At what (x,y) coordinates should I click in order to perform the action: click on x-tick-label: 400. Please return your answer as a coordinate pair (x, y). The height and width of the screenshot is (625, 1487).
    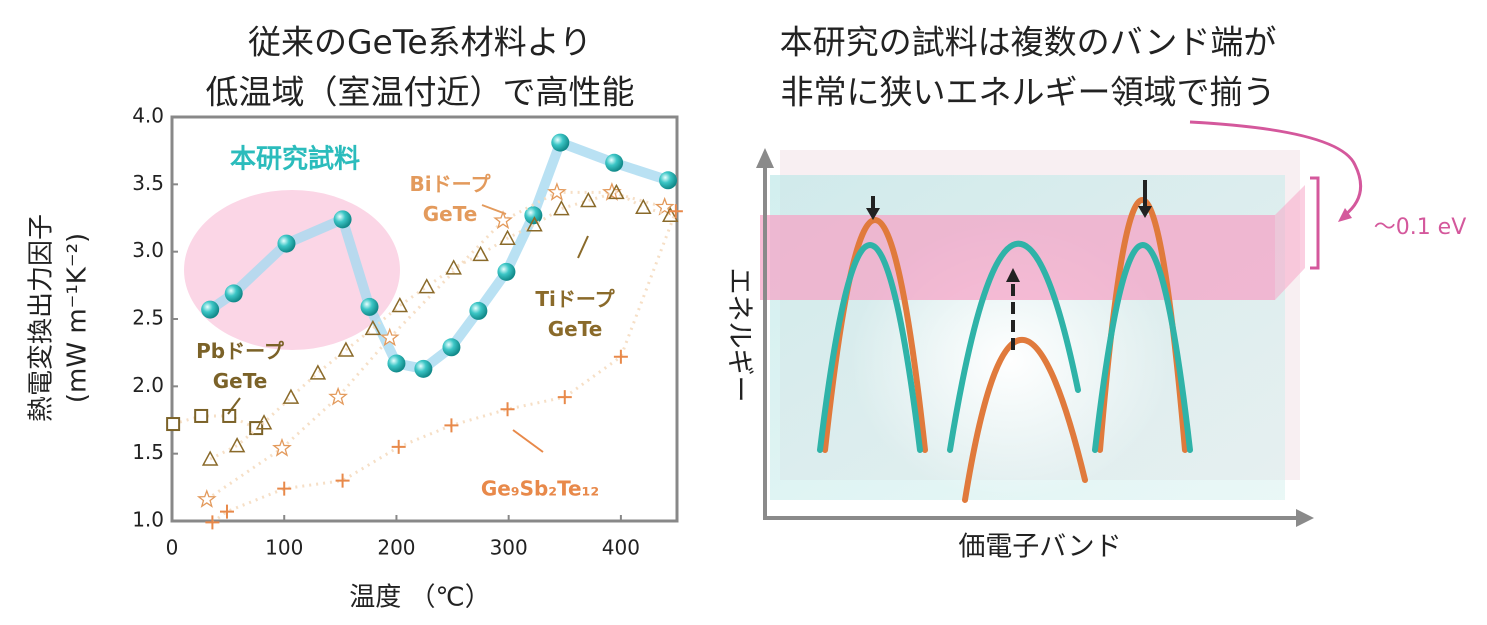
    Looking at the image, I should click on (621, 548).